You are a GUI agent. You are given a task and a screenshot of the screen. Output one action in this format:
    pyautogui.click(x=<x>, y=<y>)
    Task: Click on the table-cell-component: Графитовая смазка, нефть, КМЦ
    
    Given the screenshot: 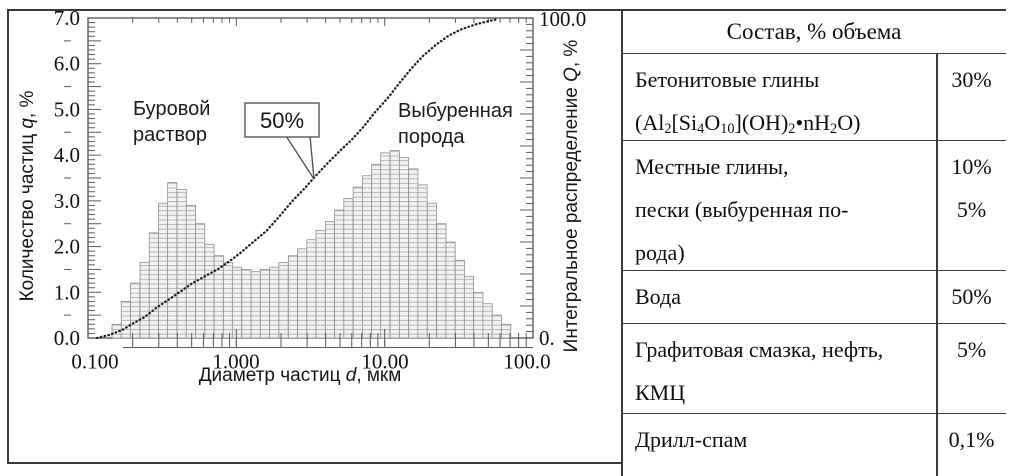 What is the action you would take?
    pyautogui.click(x=783, y=371)
    